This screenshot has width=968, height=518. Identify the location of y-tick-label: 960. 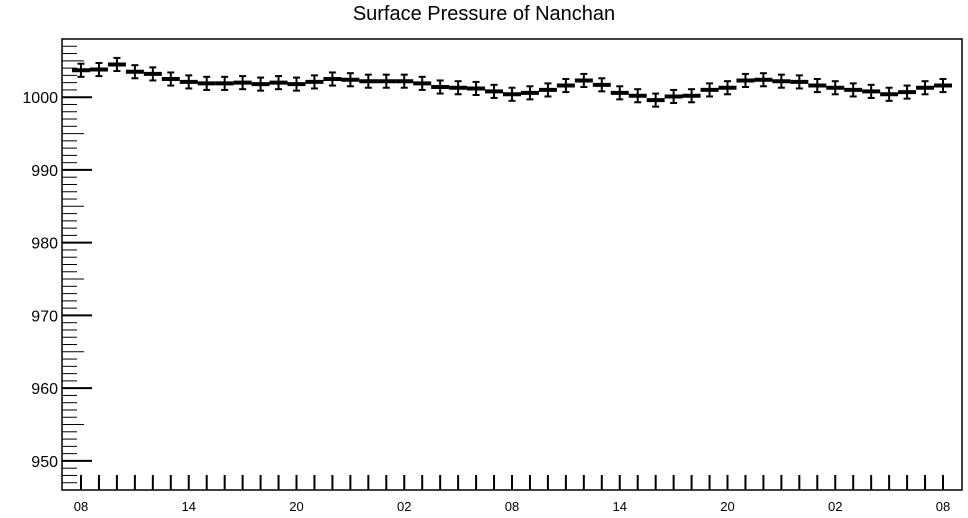
(44, 389).